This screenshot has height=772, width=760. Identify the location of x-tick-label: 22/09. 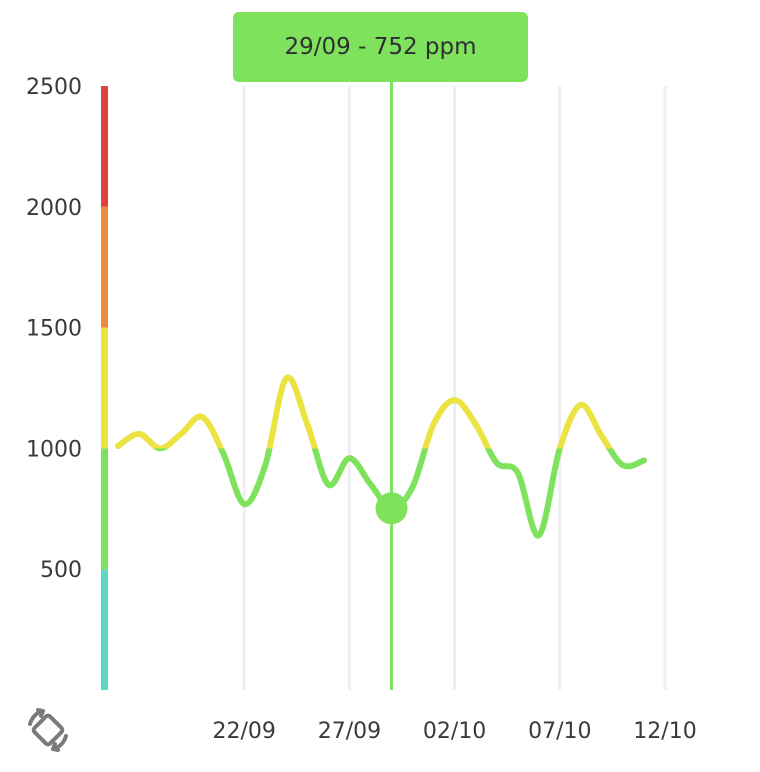
(244, 731).